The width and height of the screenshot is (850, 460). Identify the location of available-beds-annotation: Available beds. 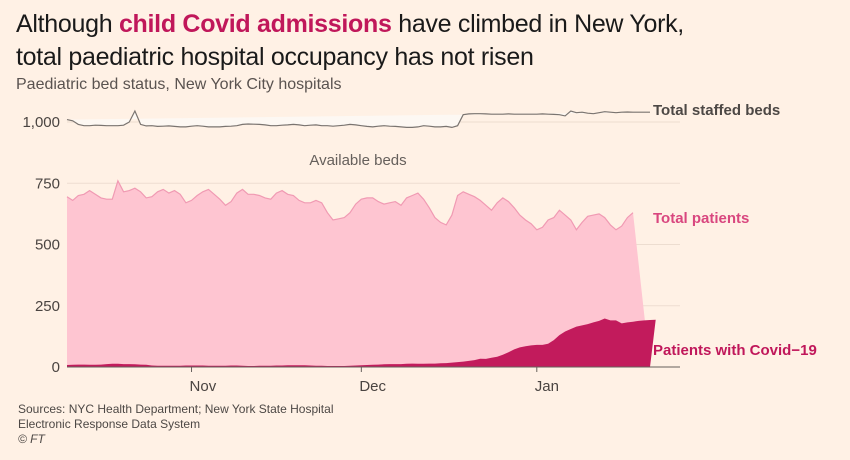
(357, 160).